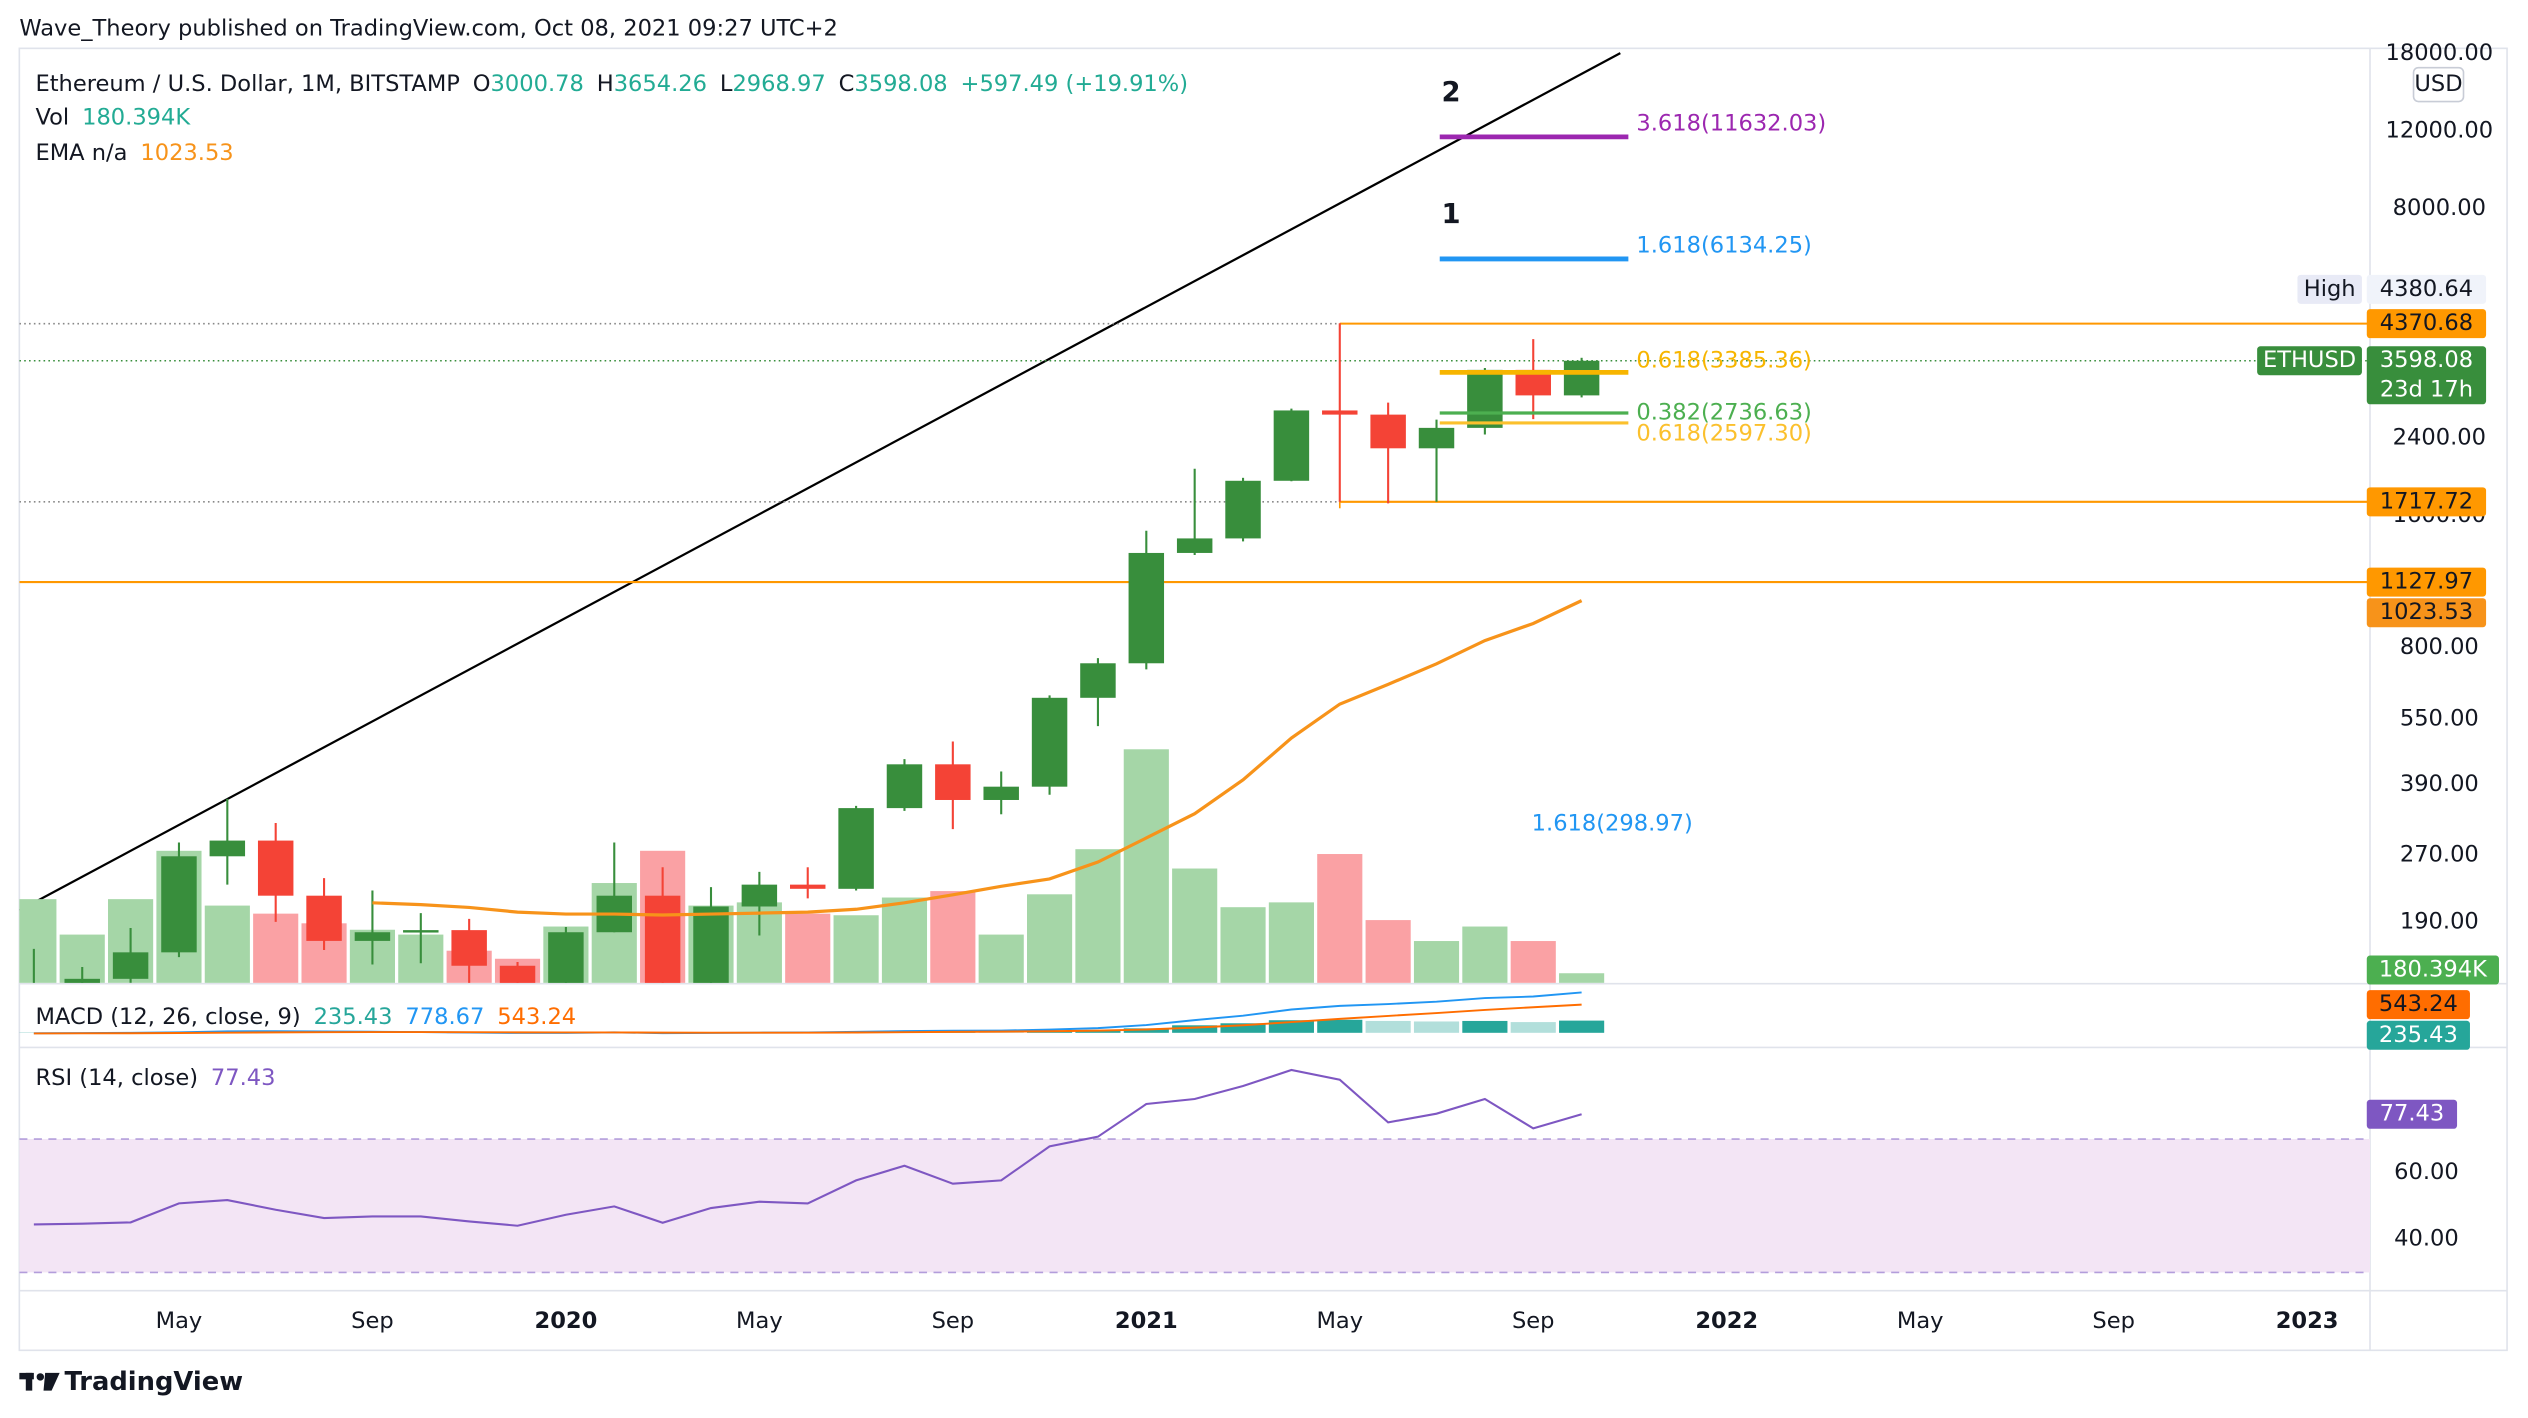  I want to click on ema-price-label: 1023.53, so click(2426, 612).